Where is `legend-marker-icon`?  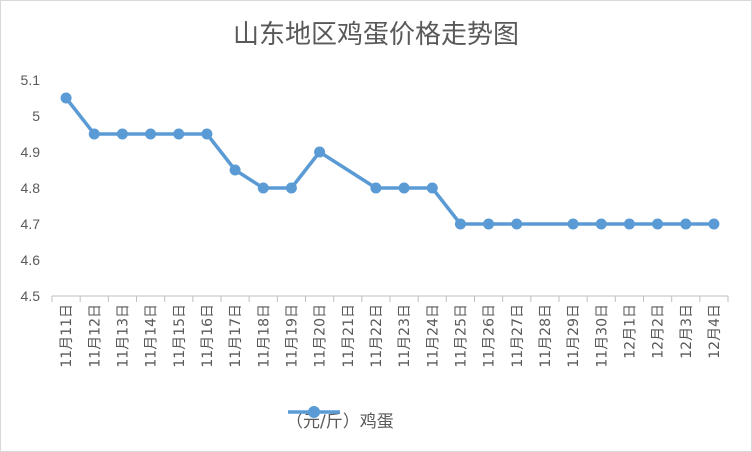 legend-marker-icon is located at coordinates (314, 412).